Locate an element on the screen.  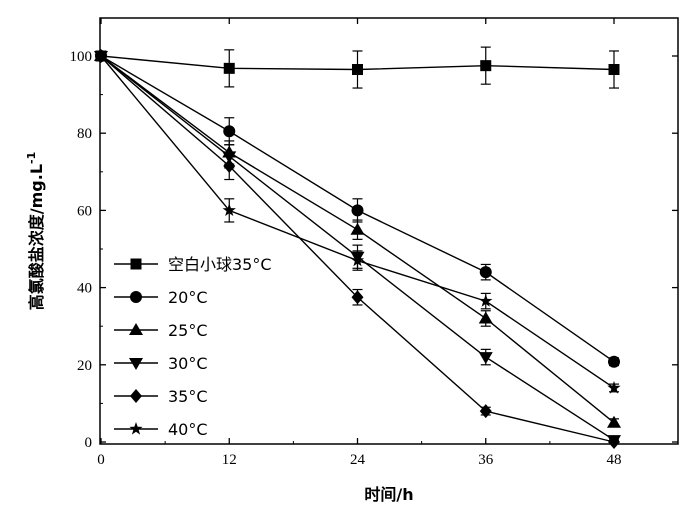
x-tick-label: 36 is located at coordinates (486, 460).